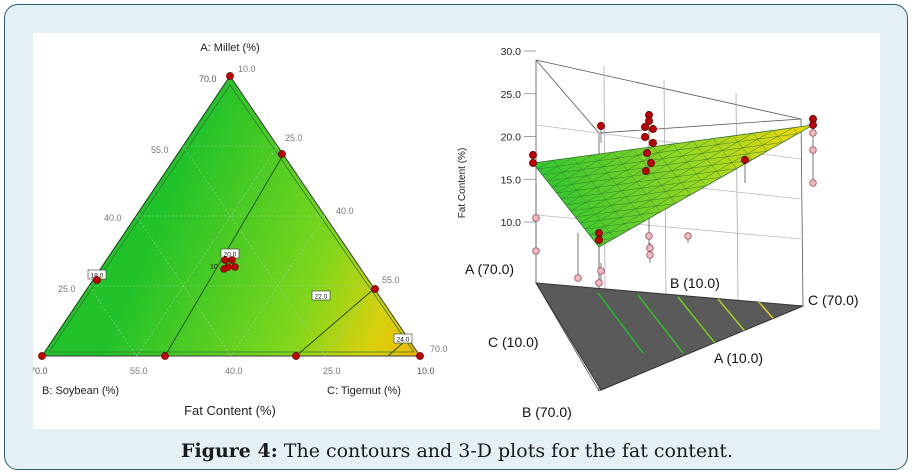 The width and height of the screenshot is (914, 476). Describe the element at coordinates (511, 52) in the screenshot. I see `z-tick-label: 30.0` at that location.